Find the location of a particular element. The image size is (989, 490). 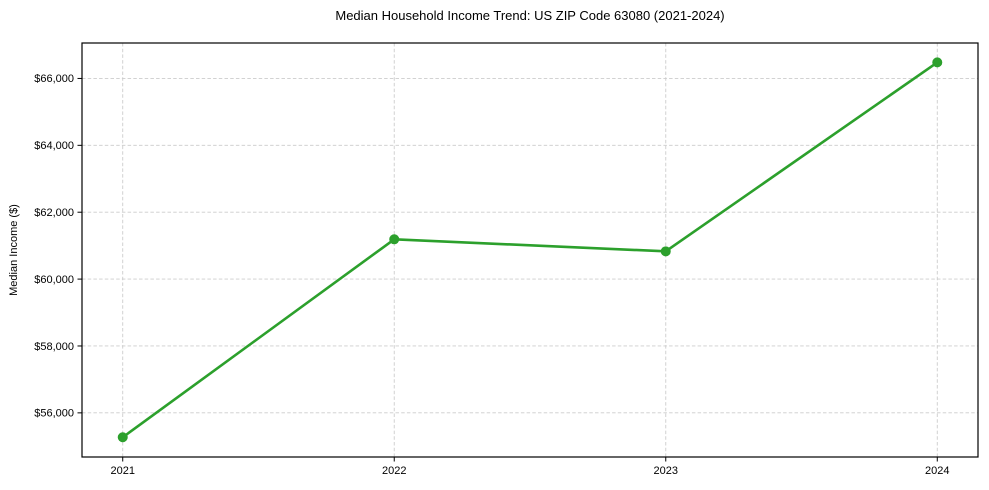

data-point-2022 is located at coordinates (394, 239).